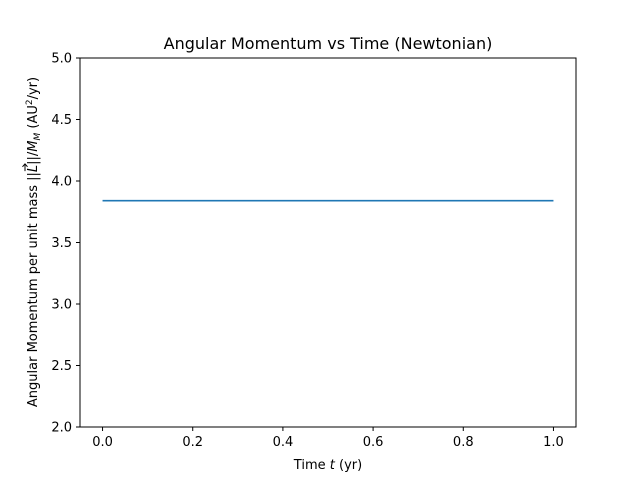  What do you see at coordinates (61, 366) in the screenshot?
I see `y-tick-label: 2.5` at bounding box center [61, 366].